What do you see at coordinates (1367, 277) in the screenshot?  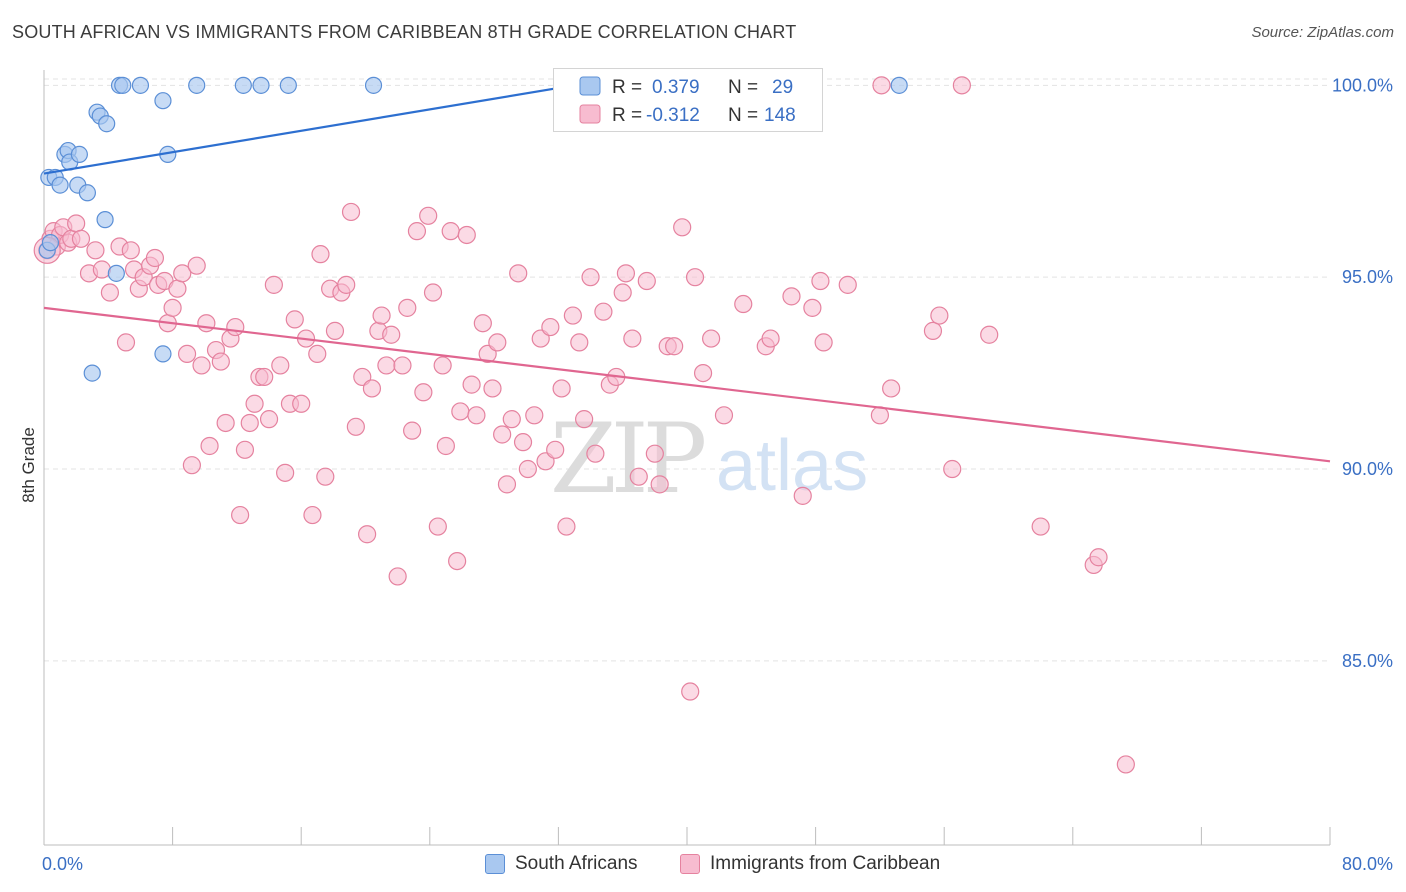 I see `y-tick-label: 95.0%` at bounding box center [1367, 277].